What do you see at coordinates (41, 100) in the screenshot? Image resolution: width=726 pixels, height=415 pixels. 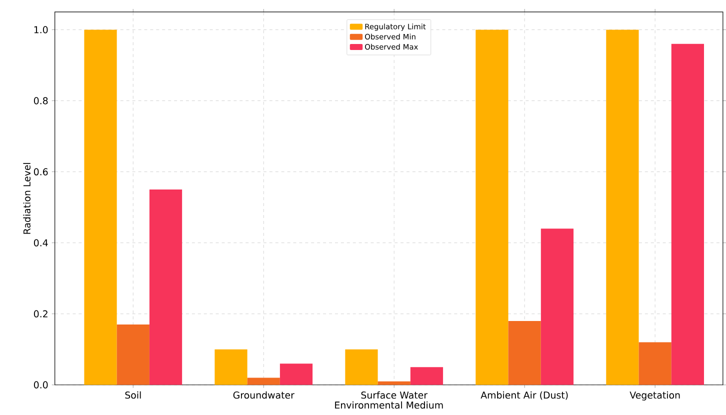 I see `y-tick-label: 0.8` at bounding box center [41, 100].